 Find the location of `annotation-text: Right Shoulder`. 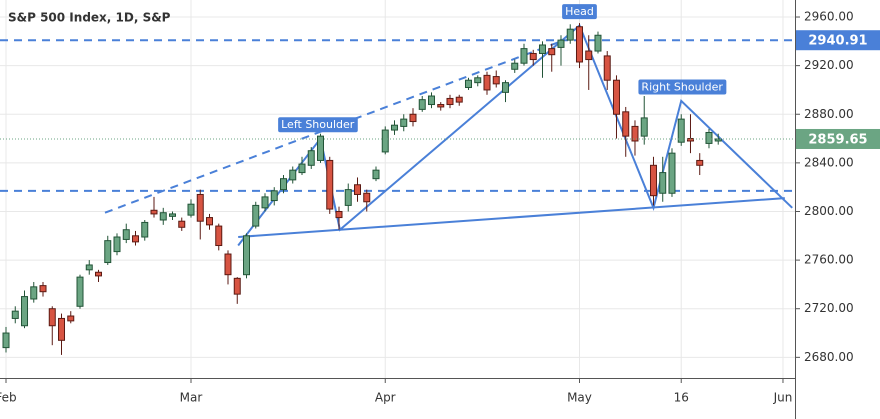

annotation-text: Right Shoulder is located at coordinates (682, 87).